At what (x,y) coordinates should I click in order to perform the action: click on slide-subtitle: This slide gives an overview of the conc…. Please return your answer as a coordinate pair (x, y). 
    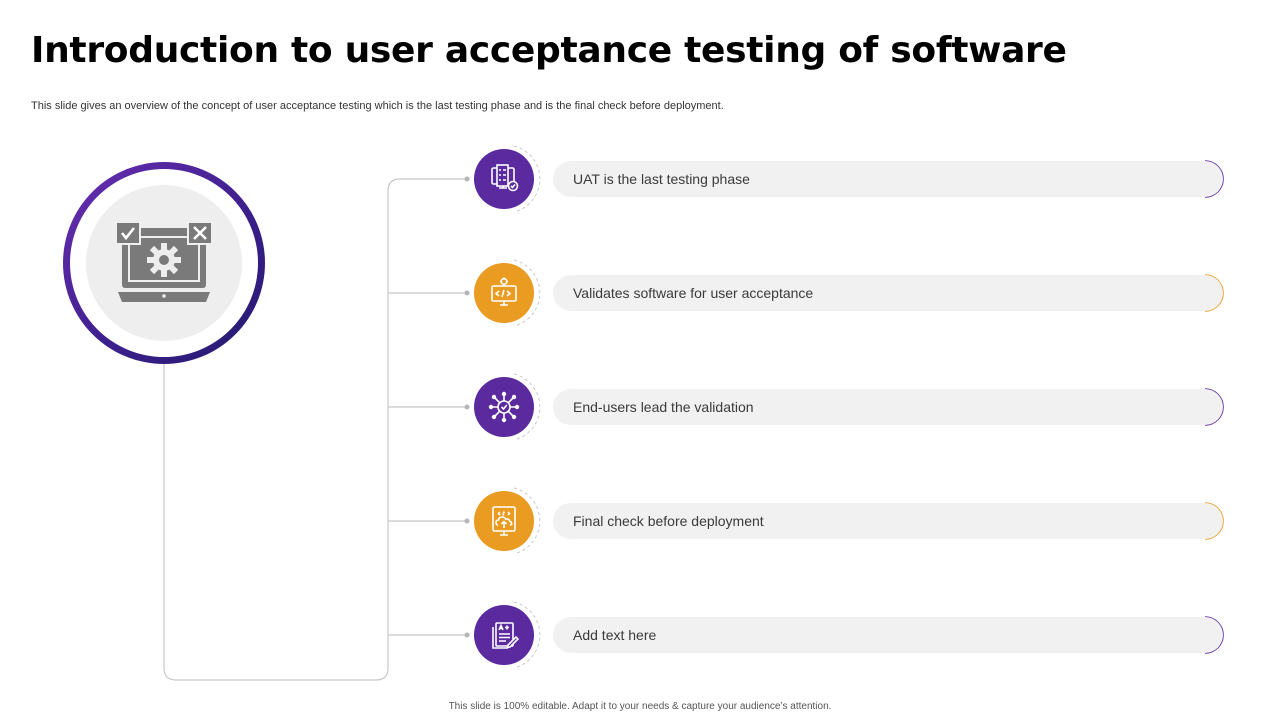
    Looking at the image, I should click on (377, 106).